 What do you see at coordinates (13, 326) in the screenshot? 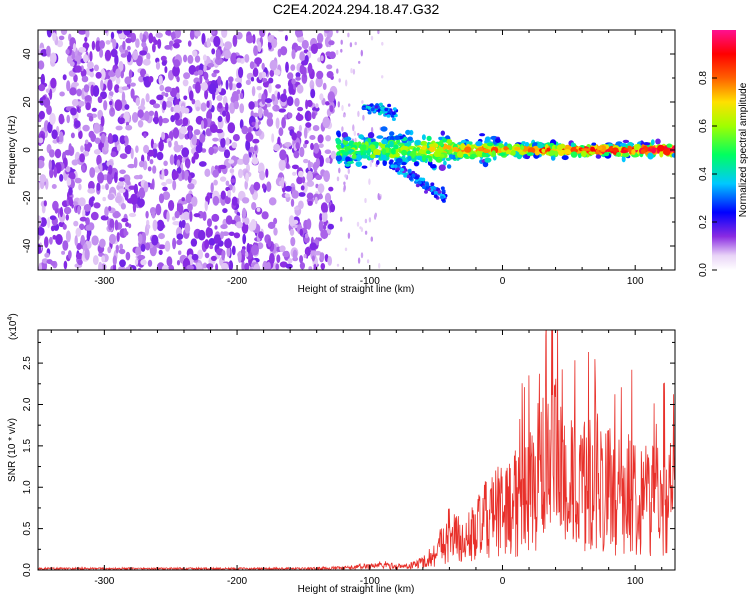
I see `svg-text: (x104)` at bounding box center [13, 326].